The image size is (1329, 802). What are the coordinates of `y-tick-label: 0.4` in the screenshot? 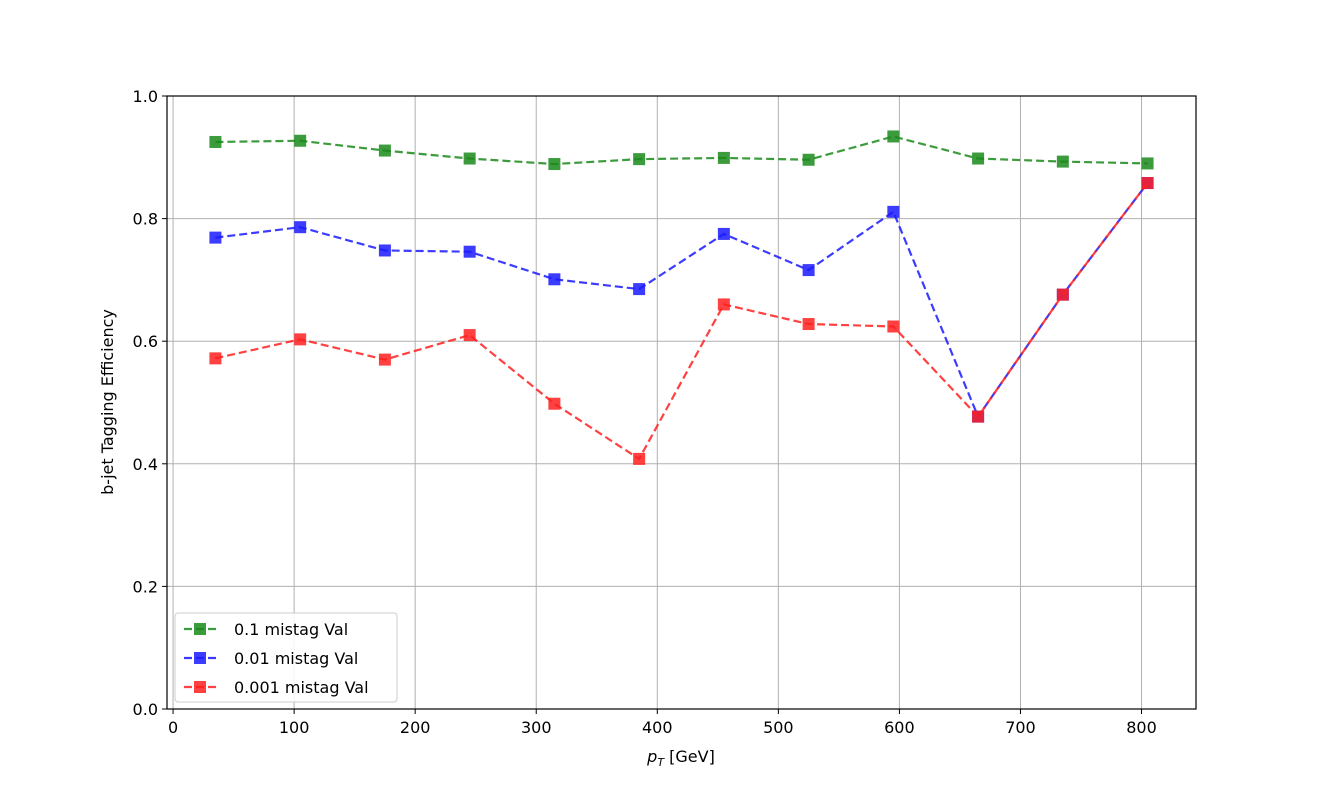 It's located at (145, 464).